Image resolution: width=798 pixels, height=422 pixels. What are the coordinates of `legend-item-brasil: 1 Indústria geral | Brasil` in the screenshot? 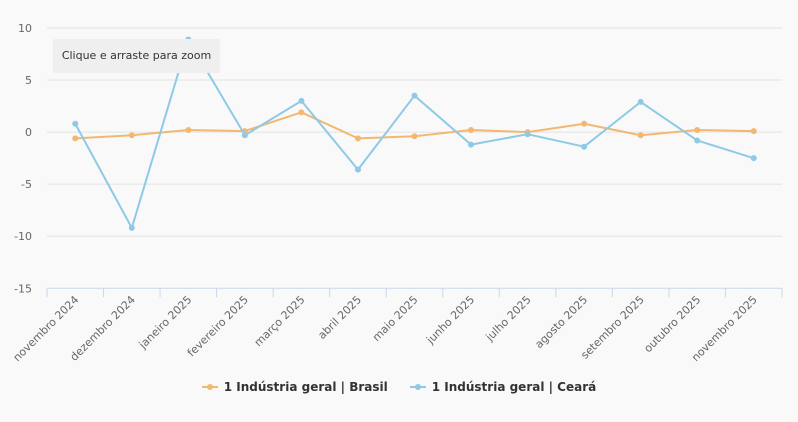 It's located at (294, 387).